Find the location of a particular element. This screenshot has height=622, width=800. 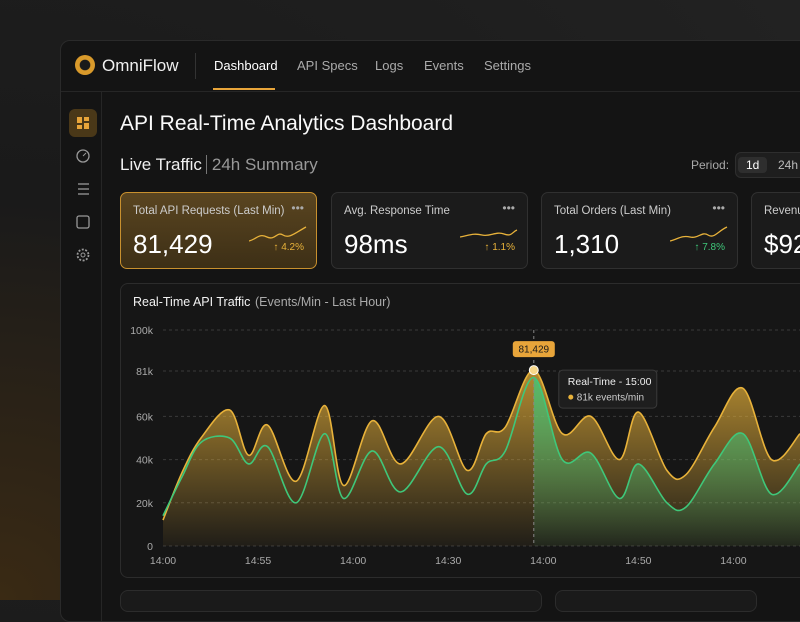

kpi-value: 1,310 is located at coordinates (587, 244).